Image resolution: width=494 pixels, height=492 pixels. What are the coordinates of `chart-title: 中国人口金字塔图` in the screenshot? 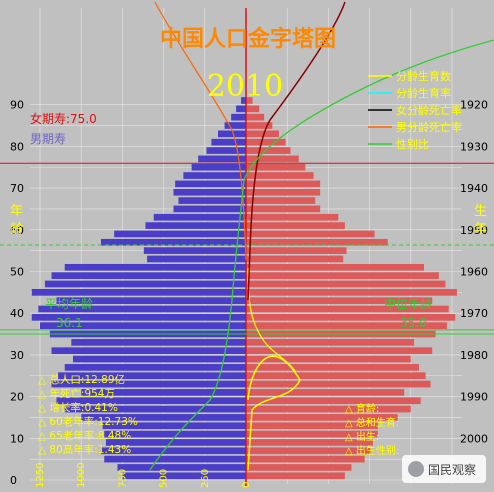 It's located at (248, 39).